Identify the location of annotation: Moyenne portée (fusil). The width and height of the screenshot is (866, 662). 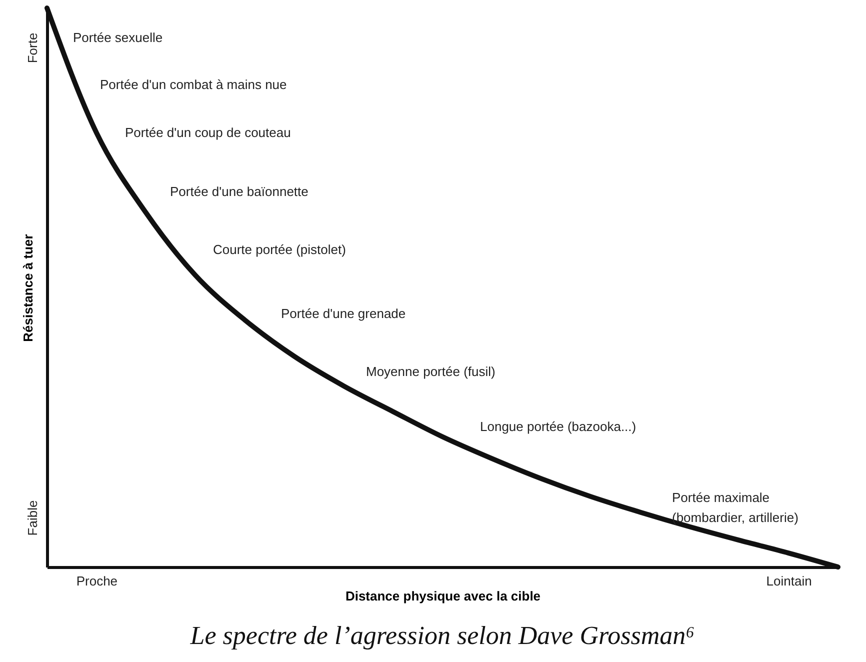
(431, 371).